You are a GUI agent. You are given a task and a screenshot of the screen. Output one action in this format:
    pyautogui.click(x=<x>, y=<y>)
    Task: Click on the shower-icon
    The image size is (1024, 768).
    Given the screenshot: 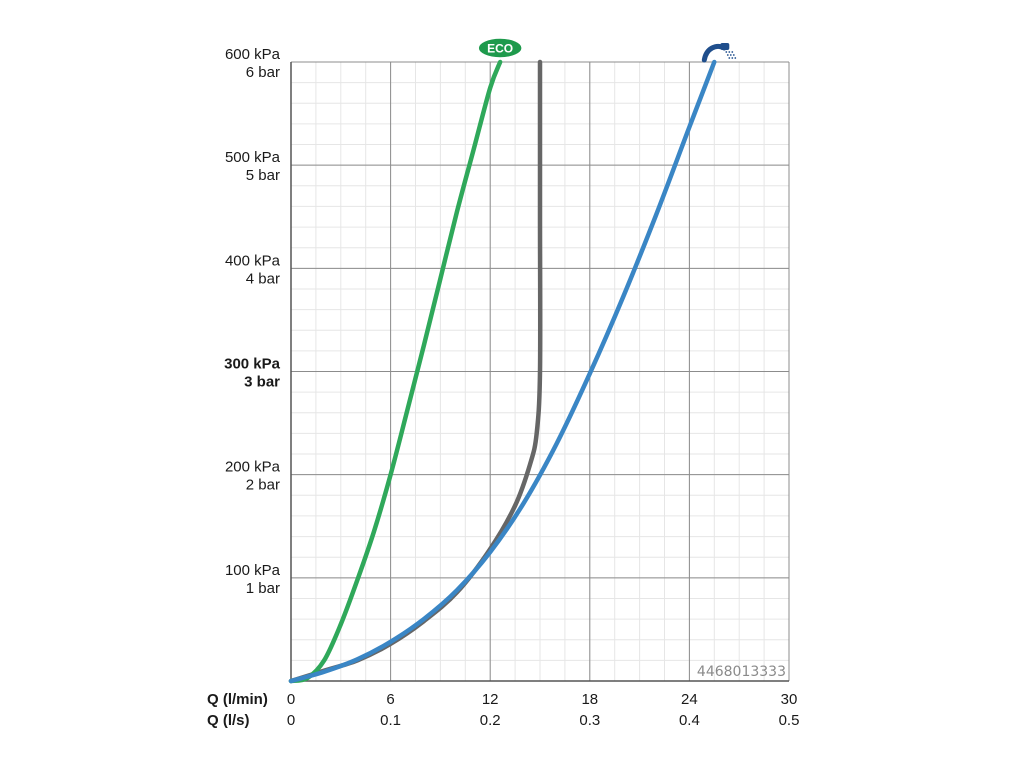 What is the action you would take?
    pyautogui.click(x=719, y=53)
    